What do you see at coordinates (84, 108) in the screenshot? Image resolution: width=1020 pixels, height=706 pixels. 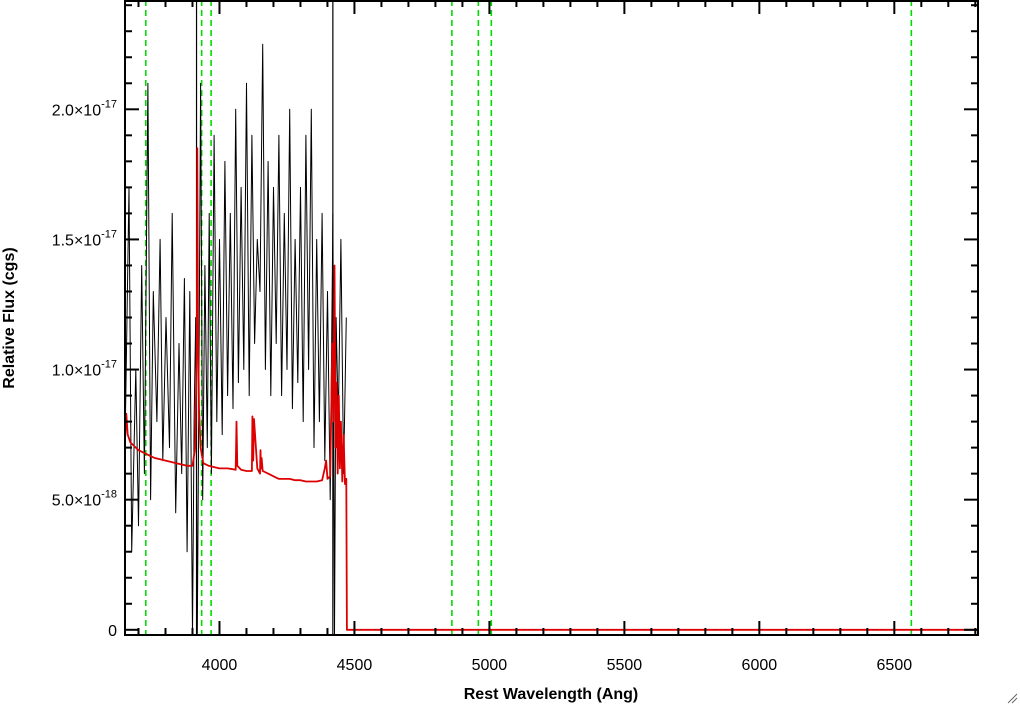 I see `y-tick-label: 2.0×10⁻¹⁷` at bounding box center [84, 108].